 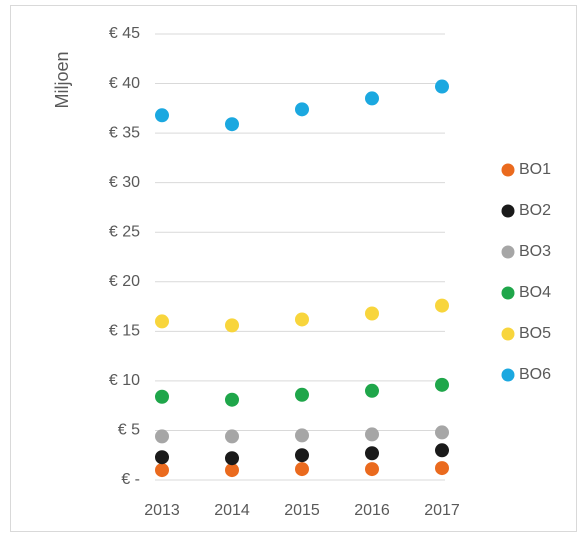 I want to click on y-tick-label: € 30, so click(x=124, y=182).